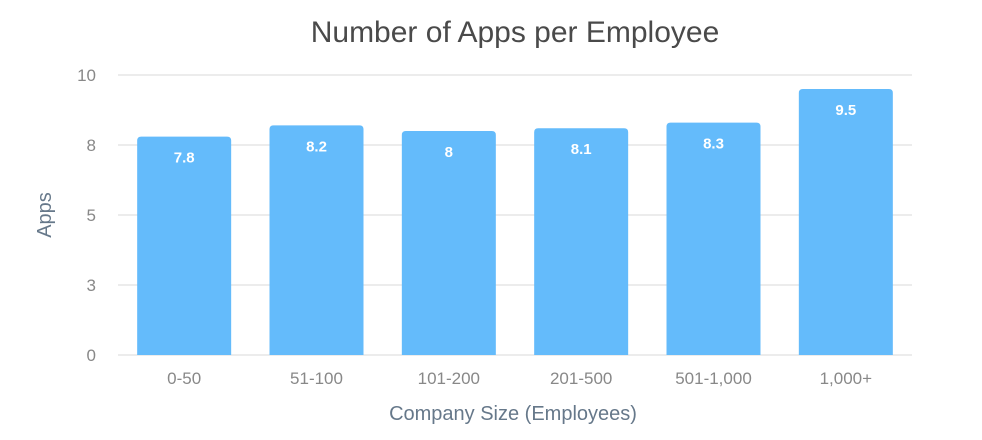 This screenshot has width=982, height=440. Describe the element at coordinates (845, 222) in the screenshot. I see `bar-1,000+` at that location.